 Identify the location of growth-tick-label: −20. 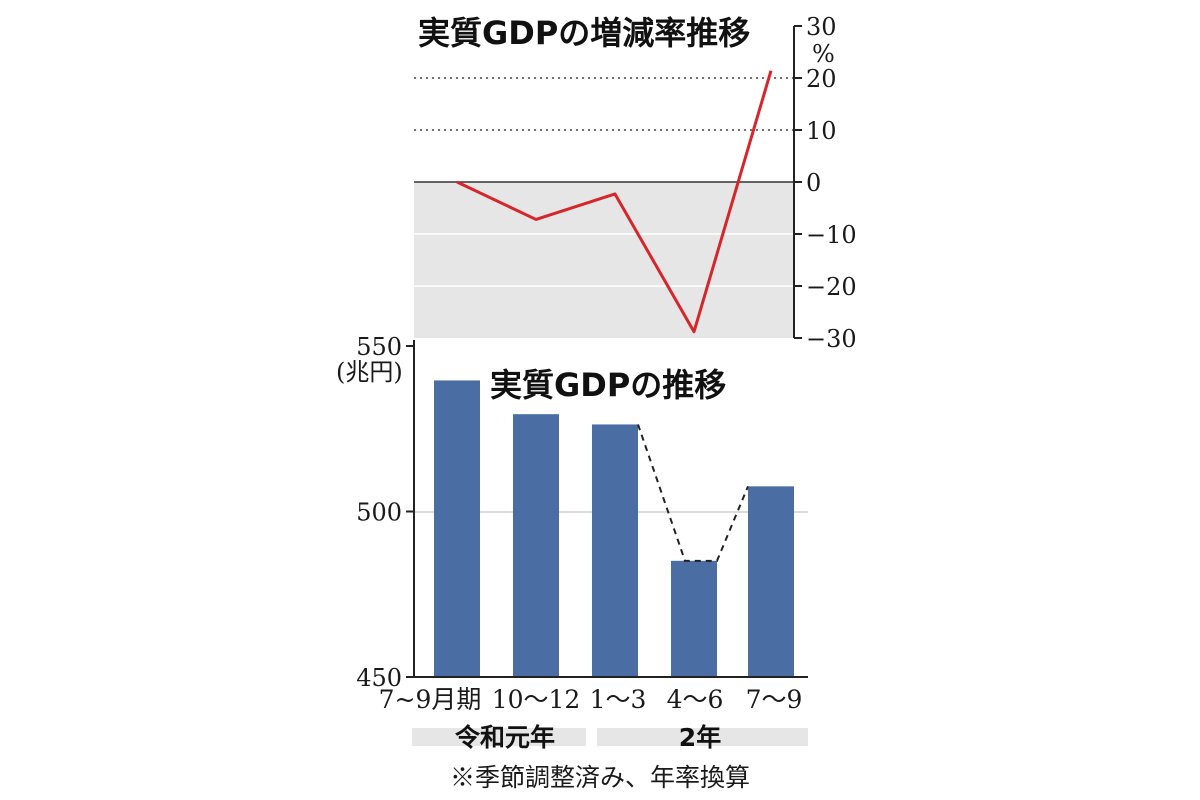
(831, 287).